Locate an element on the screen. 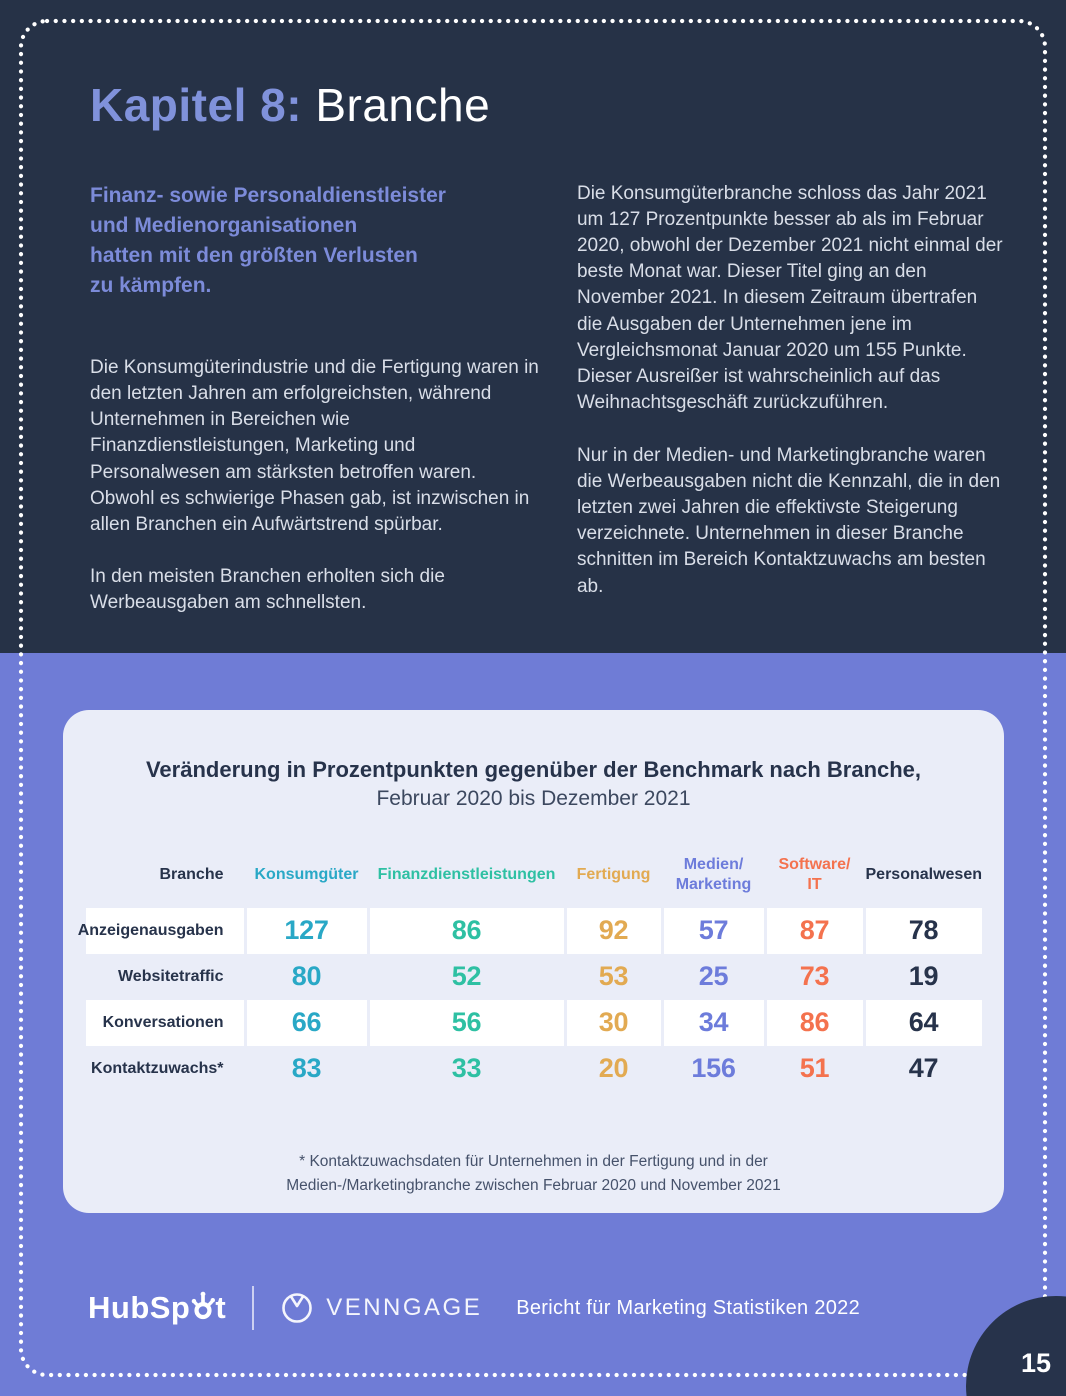 This screenshot has width=1066, height=1396. venngage-wordmark: VENNGAGE is located at coordinates (404, 1307).